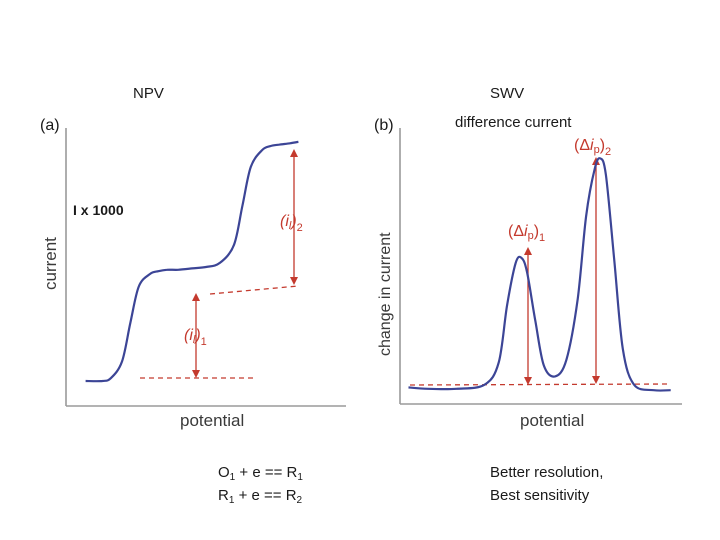 The width and height of the screenshot is (720, 540). I want to click on reaction-1-ox: O, so click(224, 472).